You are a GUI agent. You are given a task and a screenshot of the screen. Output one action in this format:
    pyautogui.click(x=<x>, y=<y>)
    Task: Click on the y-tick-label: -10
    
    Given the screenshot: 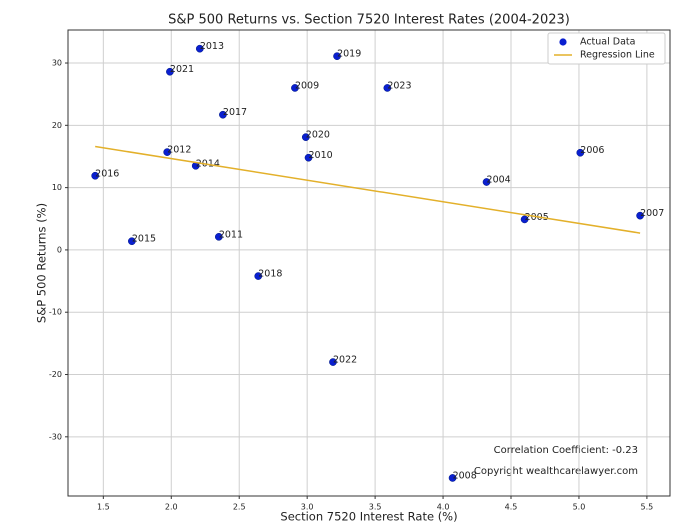 What is the action you would take?
    pyautogui.click(x=55, y=312)
    